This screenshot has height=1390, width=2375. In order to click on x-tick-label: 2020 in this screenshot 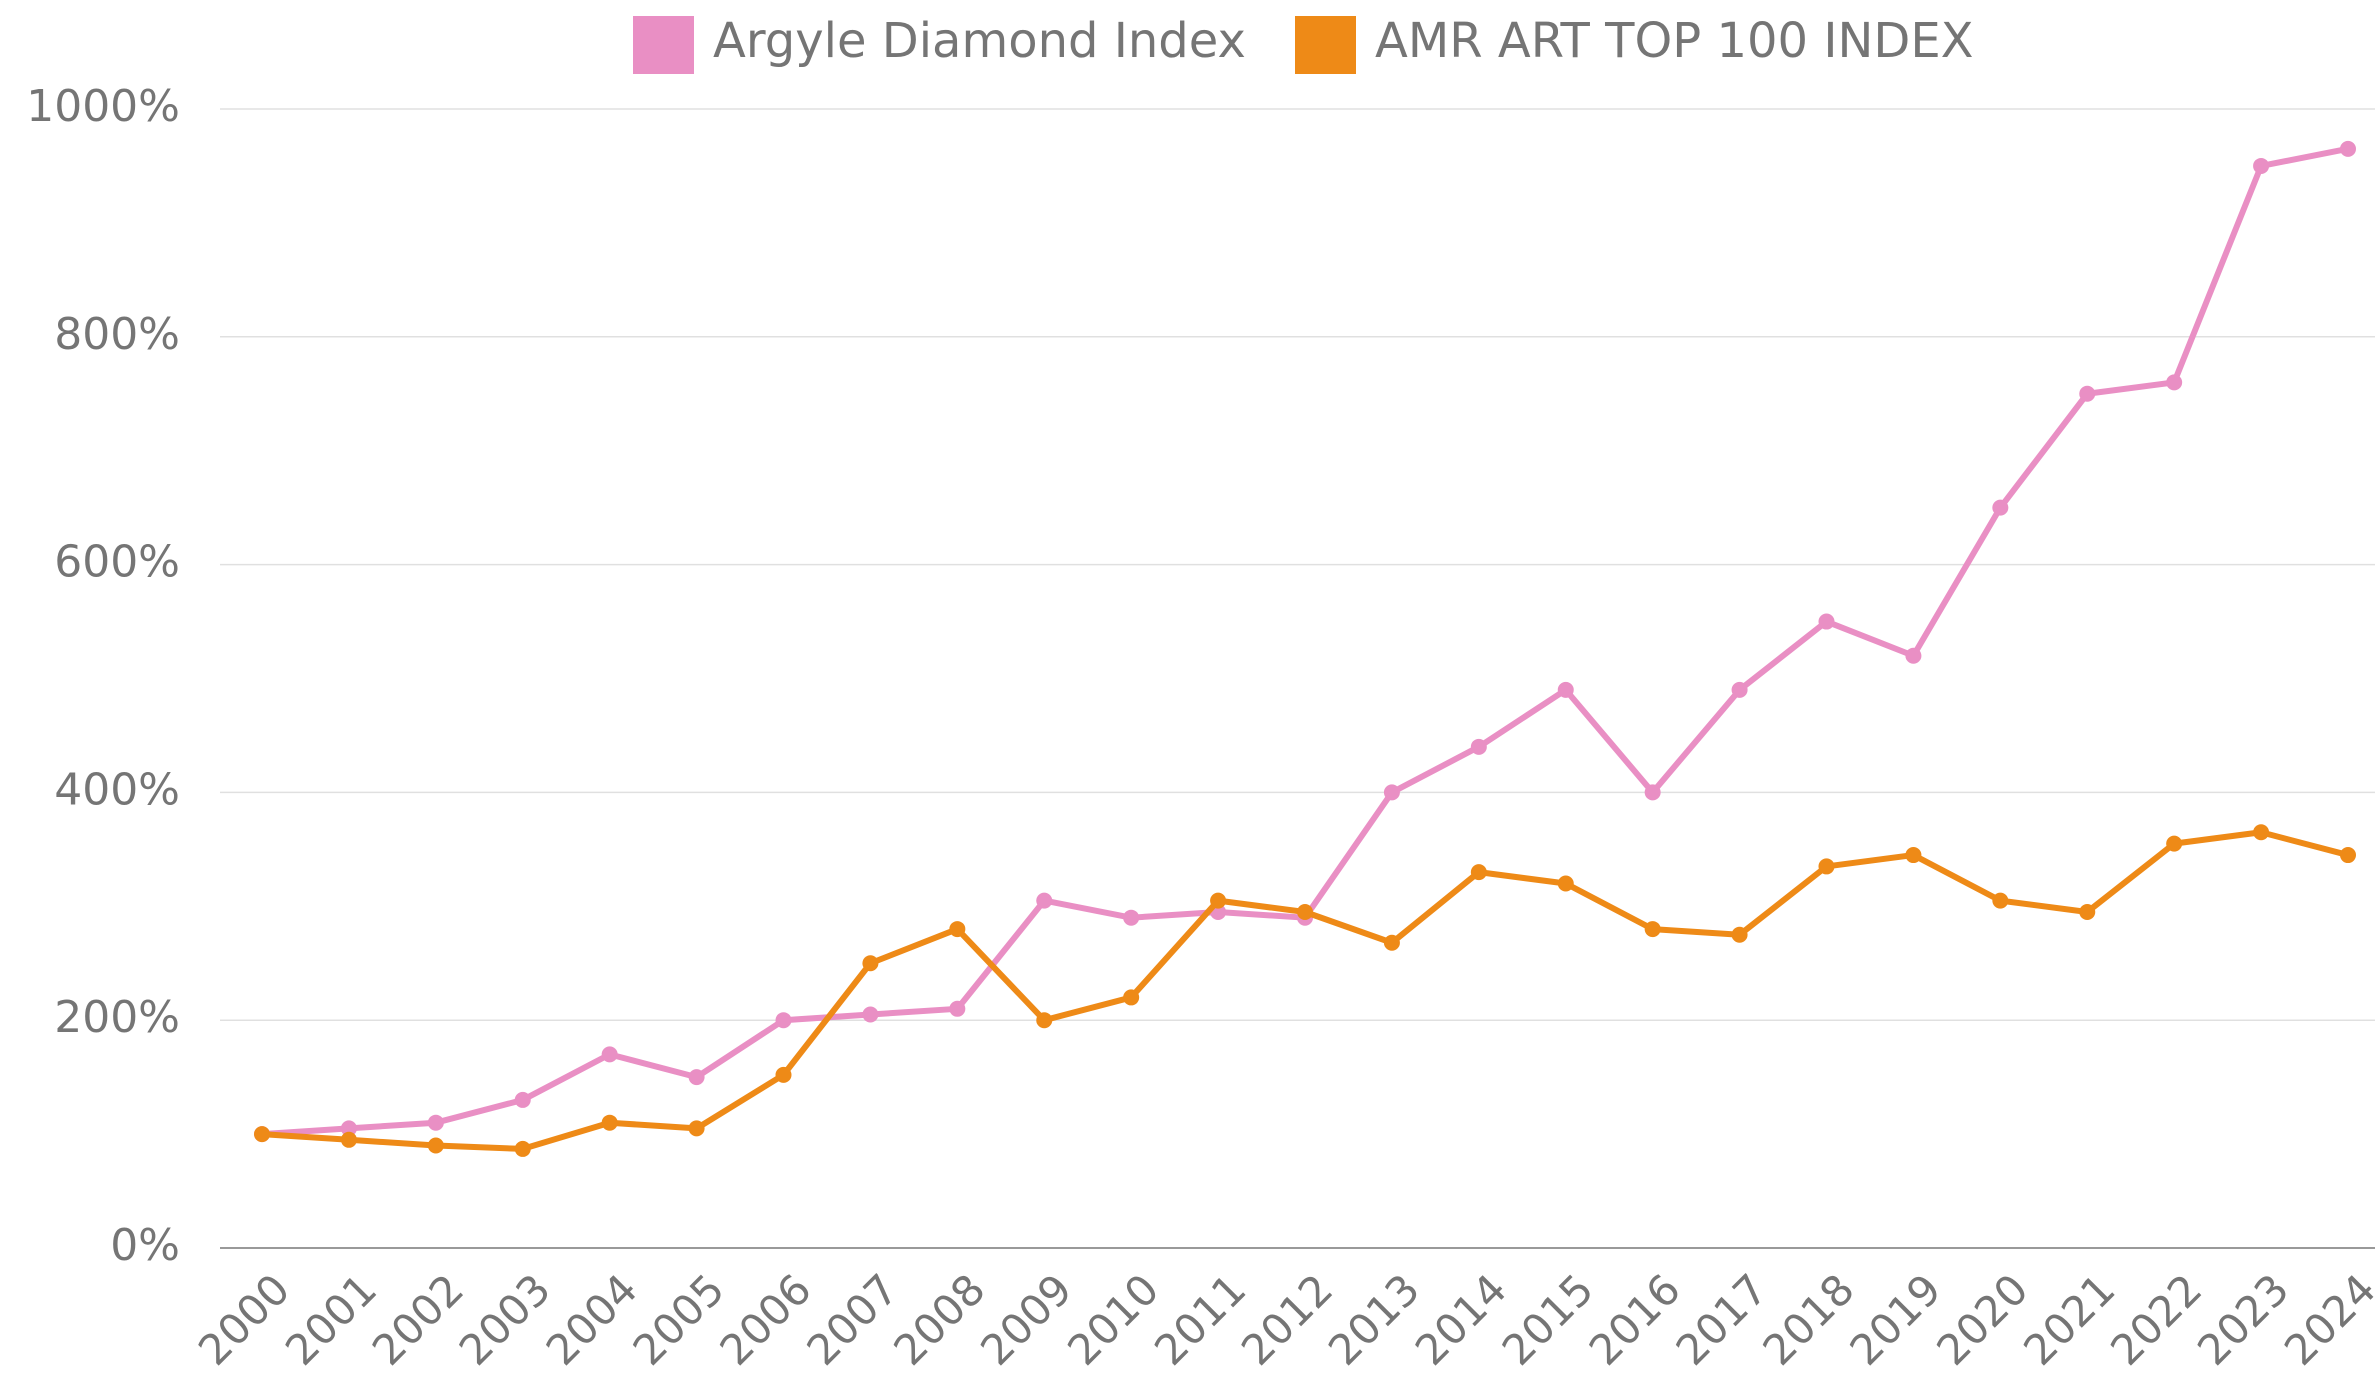, I will do `click(1982, 1320)`.